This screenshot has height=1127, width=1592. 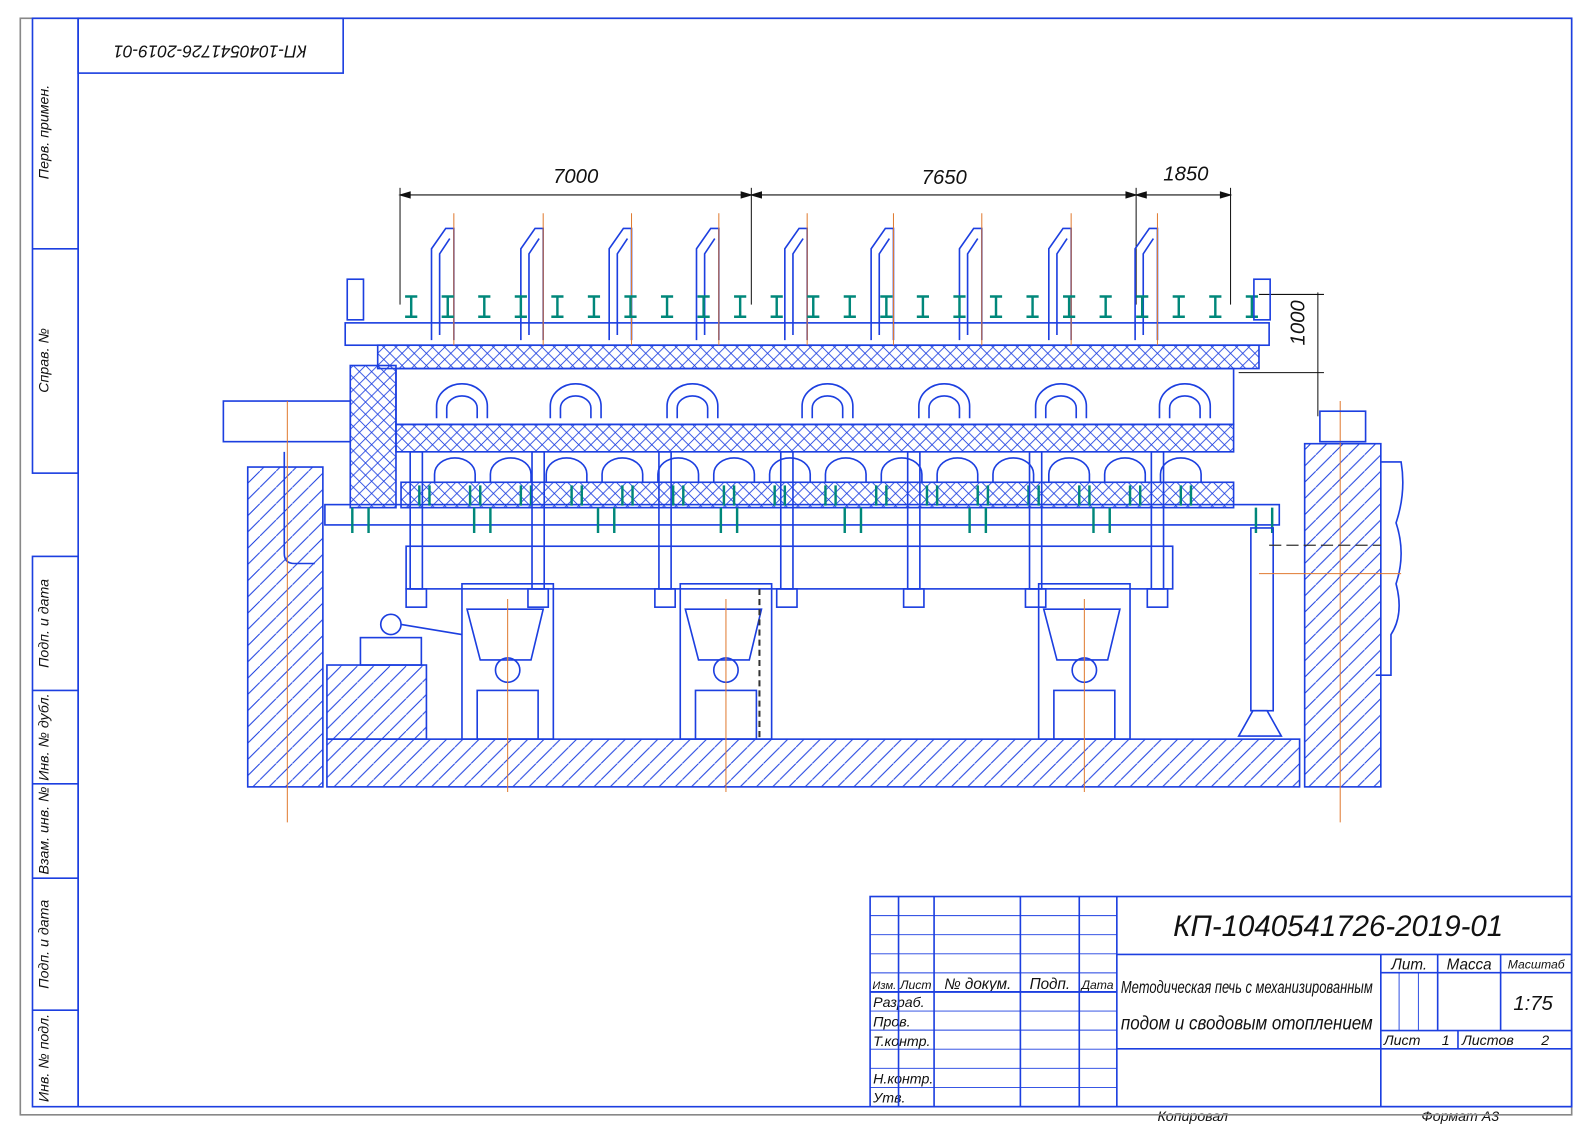 I want to click on designation: КП-1040541726-2019-01, so click(x=1338, y=926).